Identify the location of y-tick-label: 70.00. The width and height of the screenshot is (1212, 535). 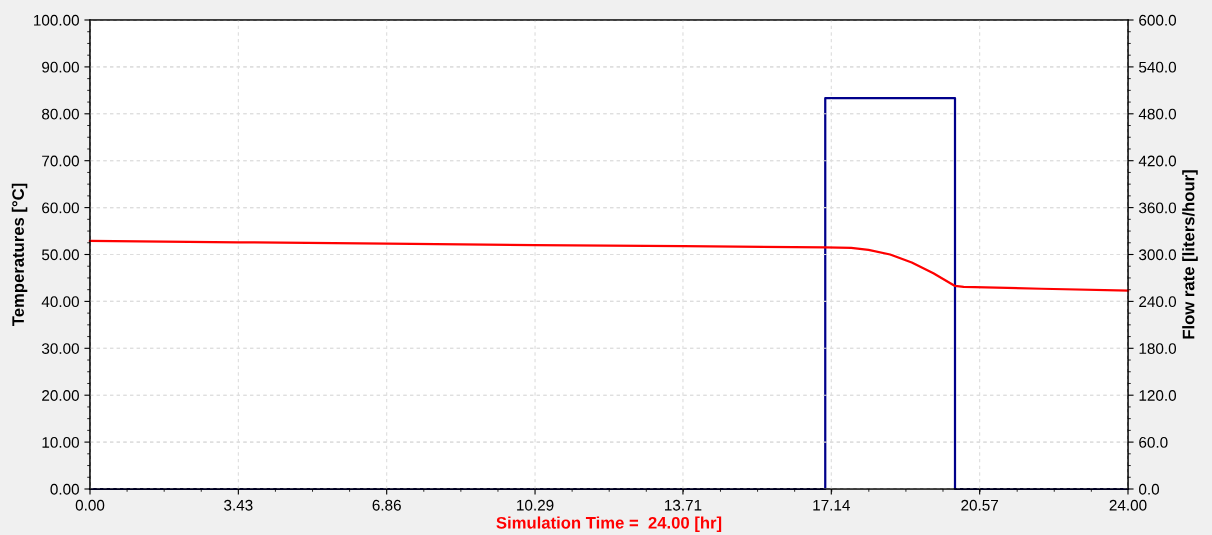
(60, 161).